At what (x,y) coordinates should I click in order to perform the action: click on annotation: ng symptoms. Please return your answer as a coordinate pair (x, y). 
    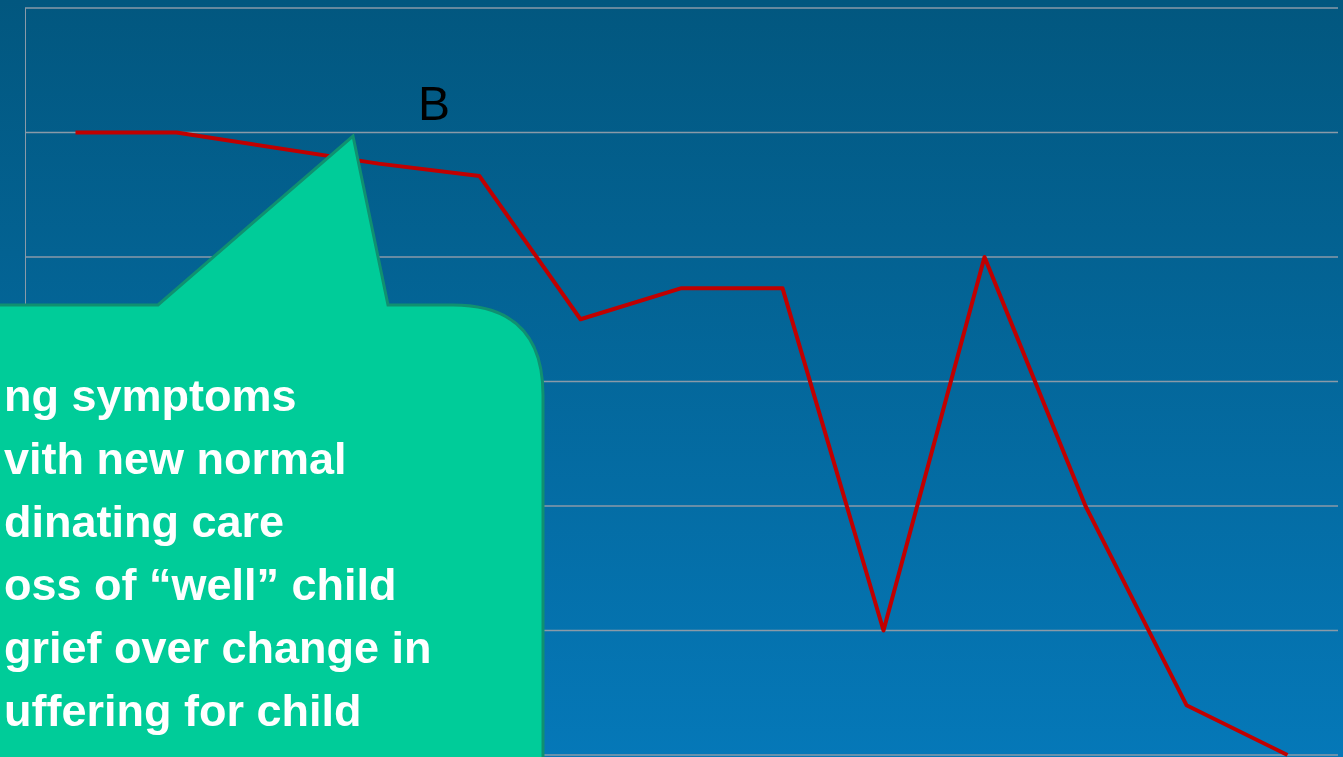
    Looking at the image, I should click on (151, 396).